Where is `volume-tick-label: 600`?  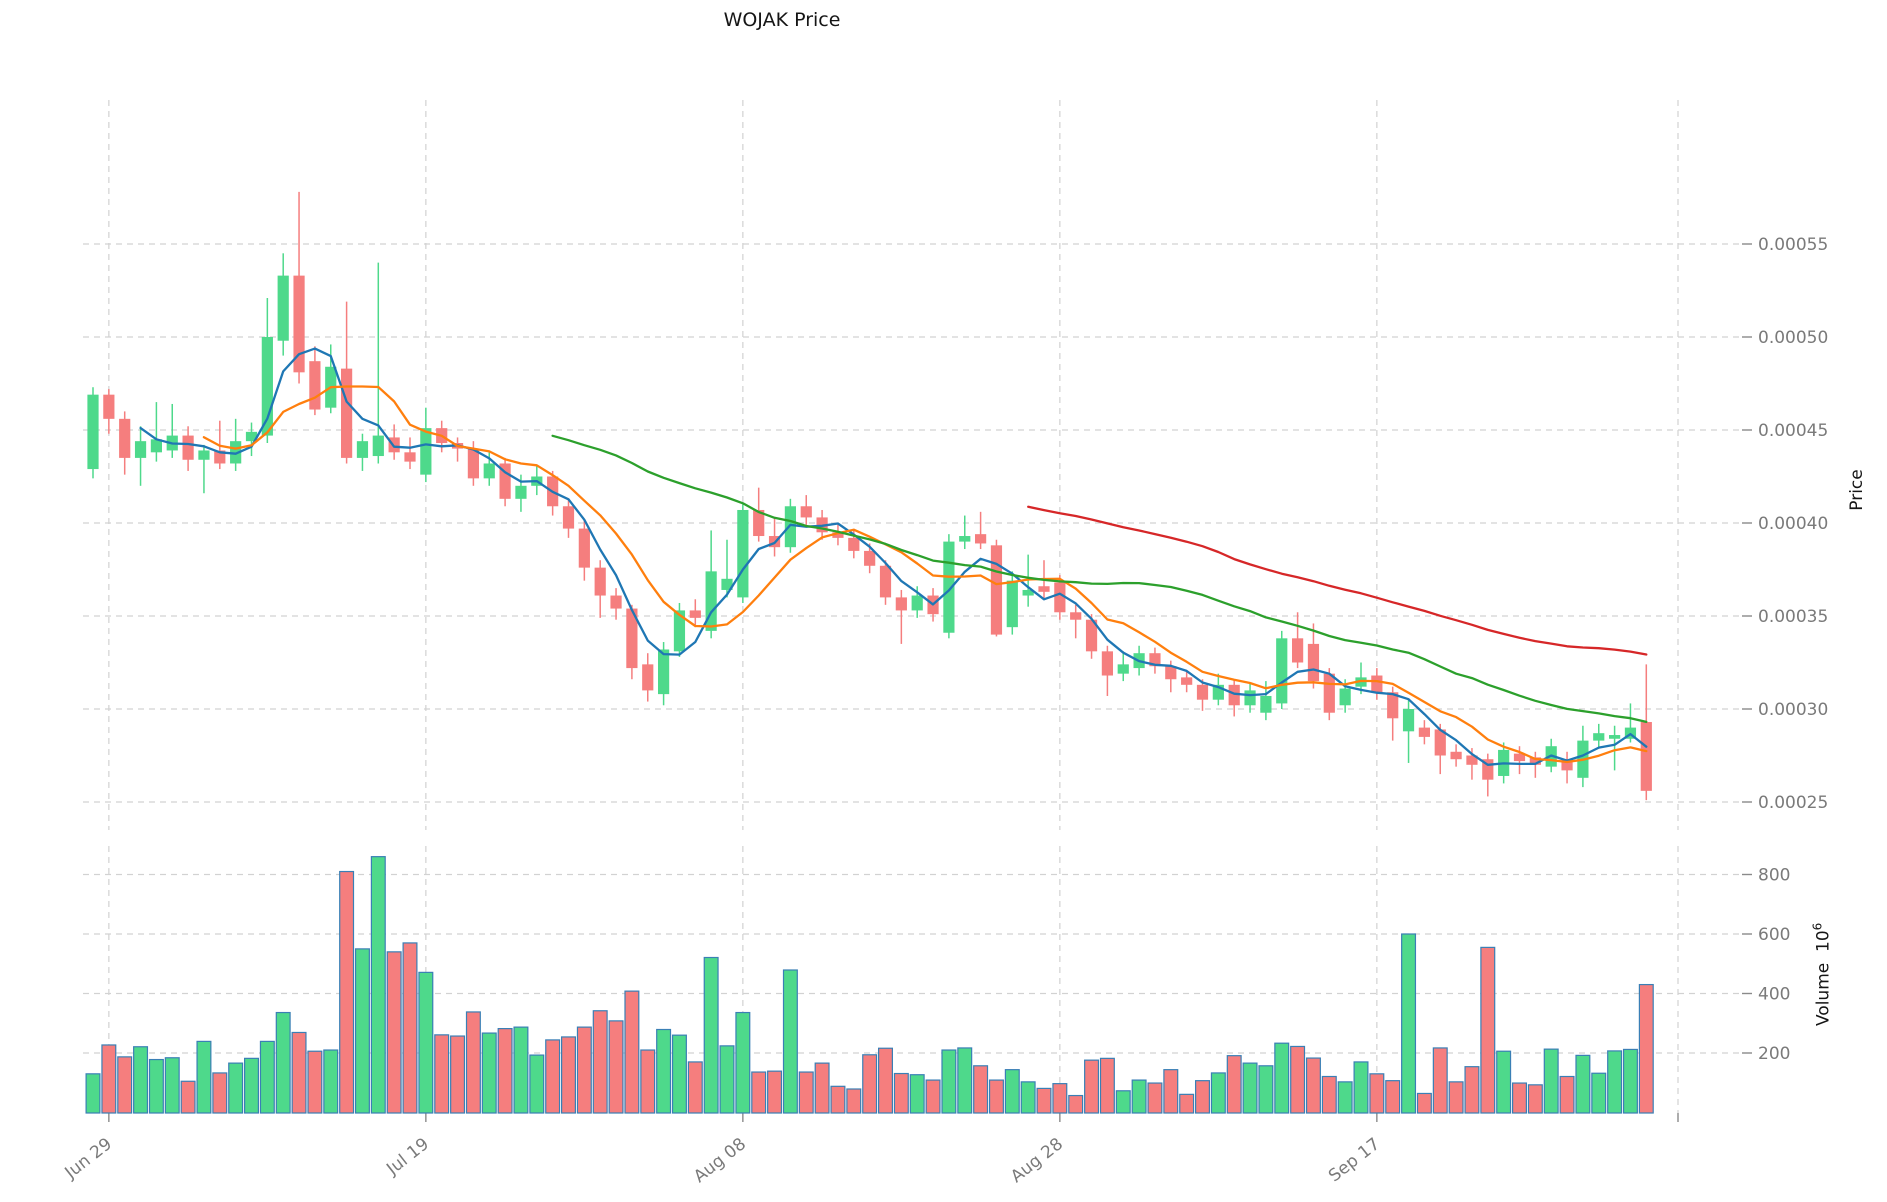 volume-tick-label: 600 is located at coordinates (1774, 935).